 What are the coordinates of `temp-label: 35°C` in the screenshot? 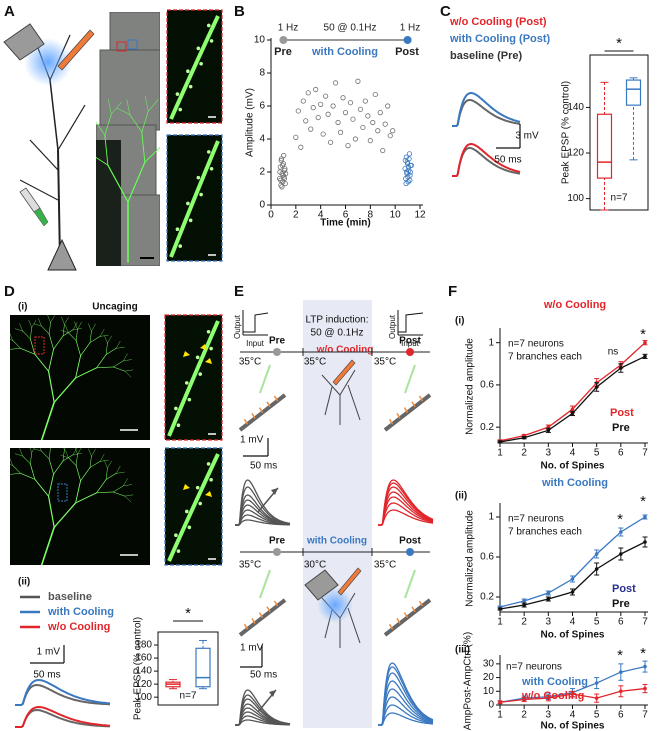 It's located at (315, 362).